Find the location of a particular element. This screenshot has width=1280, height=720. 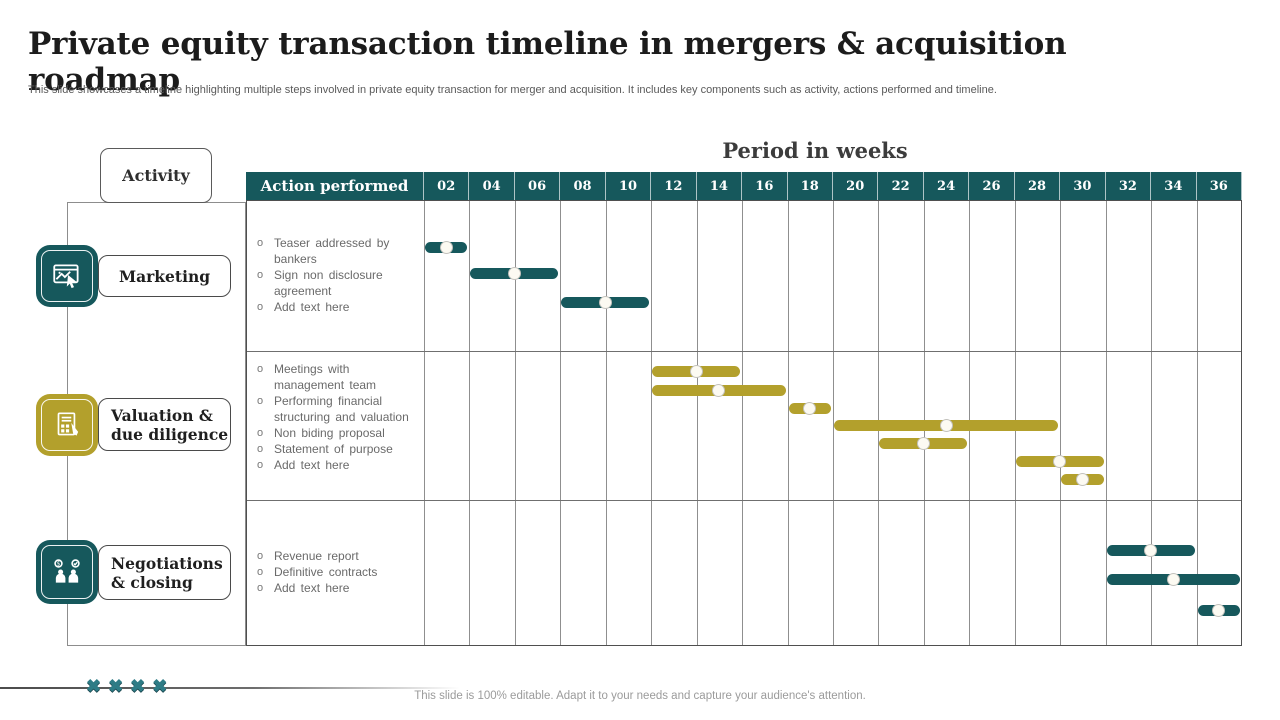

negotiation-people-icon: $ is located at coordinates (67, 572).